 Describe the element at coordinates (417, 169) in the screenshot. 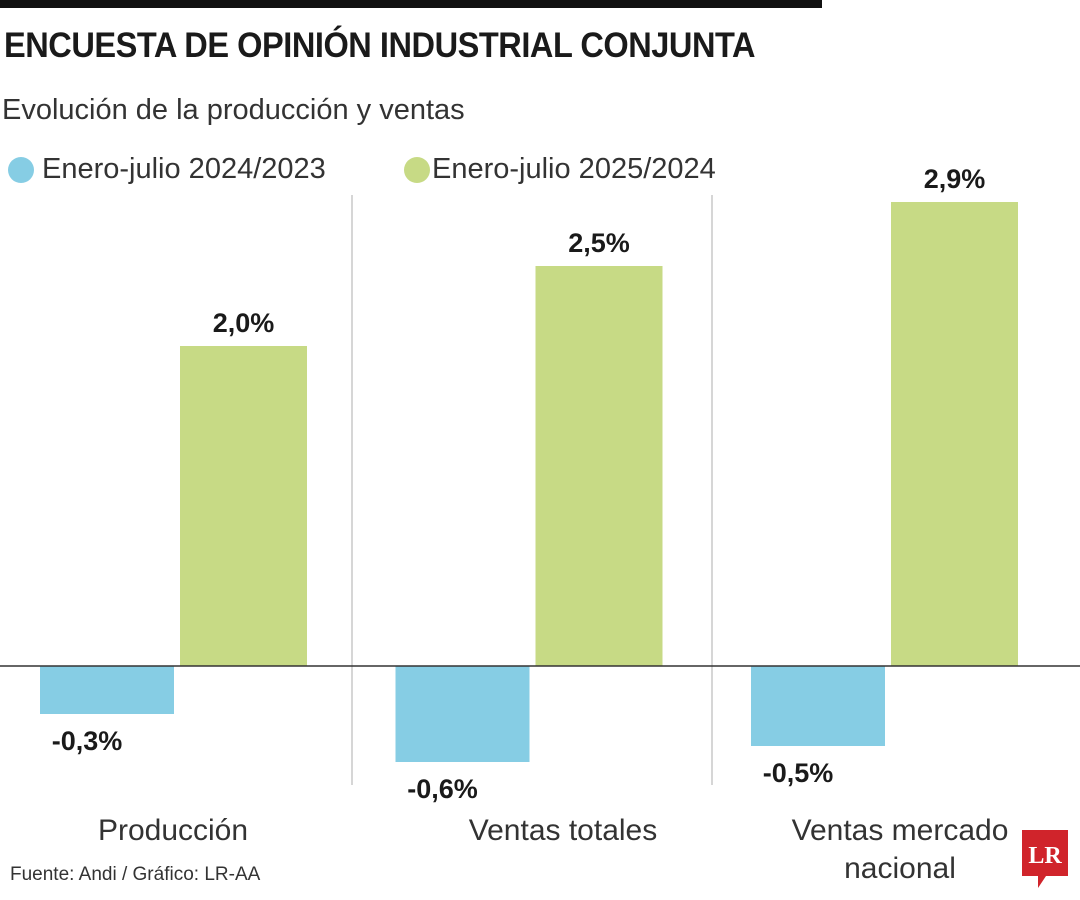

I see `legend-dot-green-icon` at that location.